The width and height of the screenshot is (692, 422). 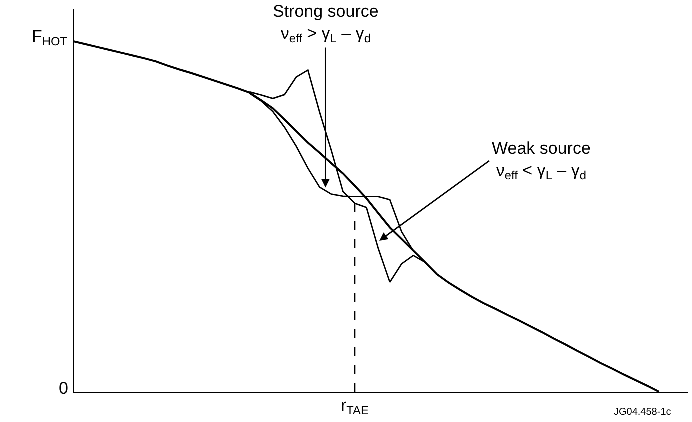 I want to click on annotation: Strong source ν$_{eff}$ > γ$_{L}$ – γ$_{d}$, so click(x=326, y=24).